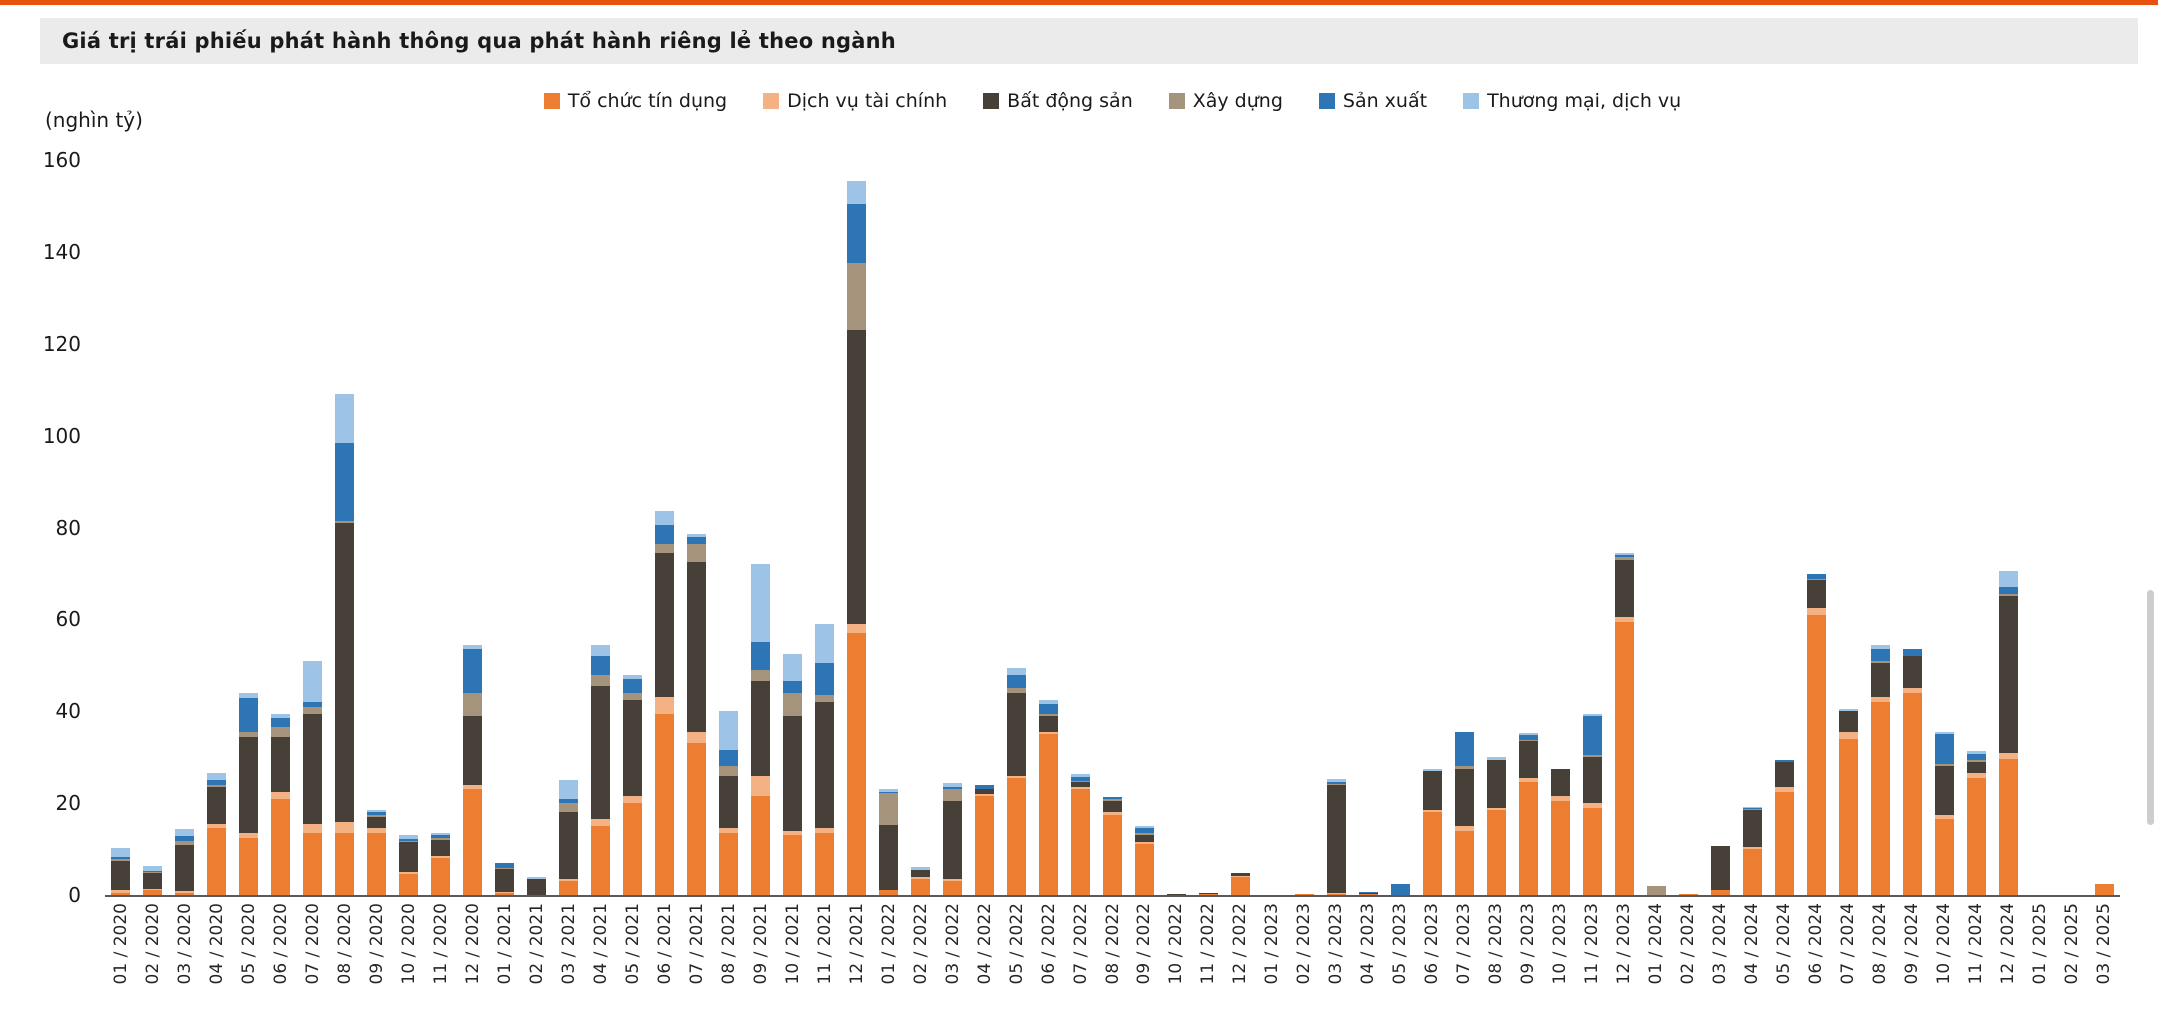 Image resolution: width=2158 pixels, height=1030 pixels. What do you see at coordinates (1432, 944) in the screenshot?
I see `x-axis-label: 06 / 2023` at bounding box center [1432, 944].